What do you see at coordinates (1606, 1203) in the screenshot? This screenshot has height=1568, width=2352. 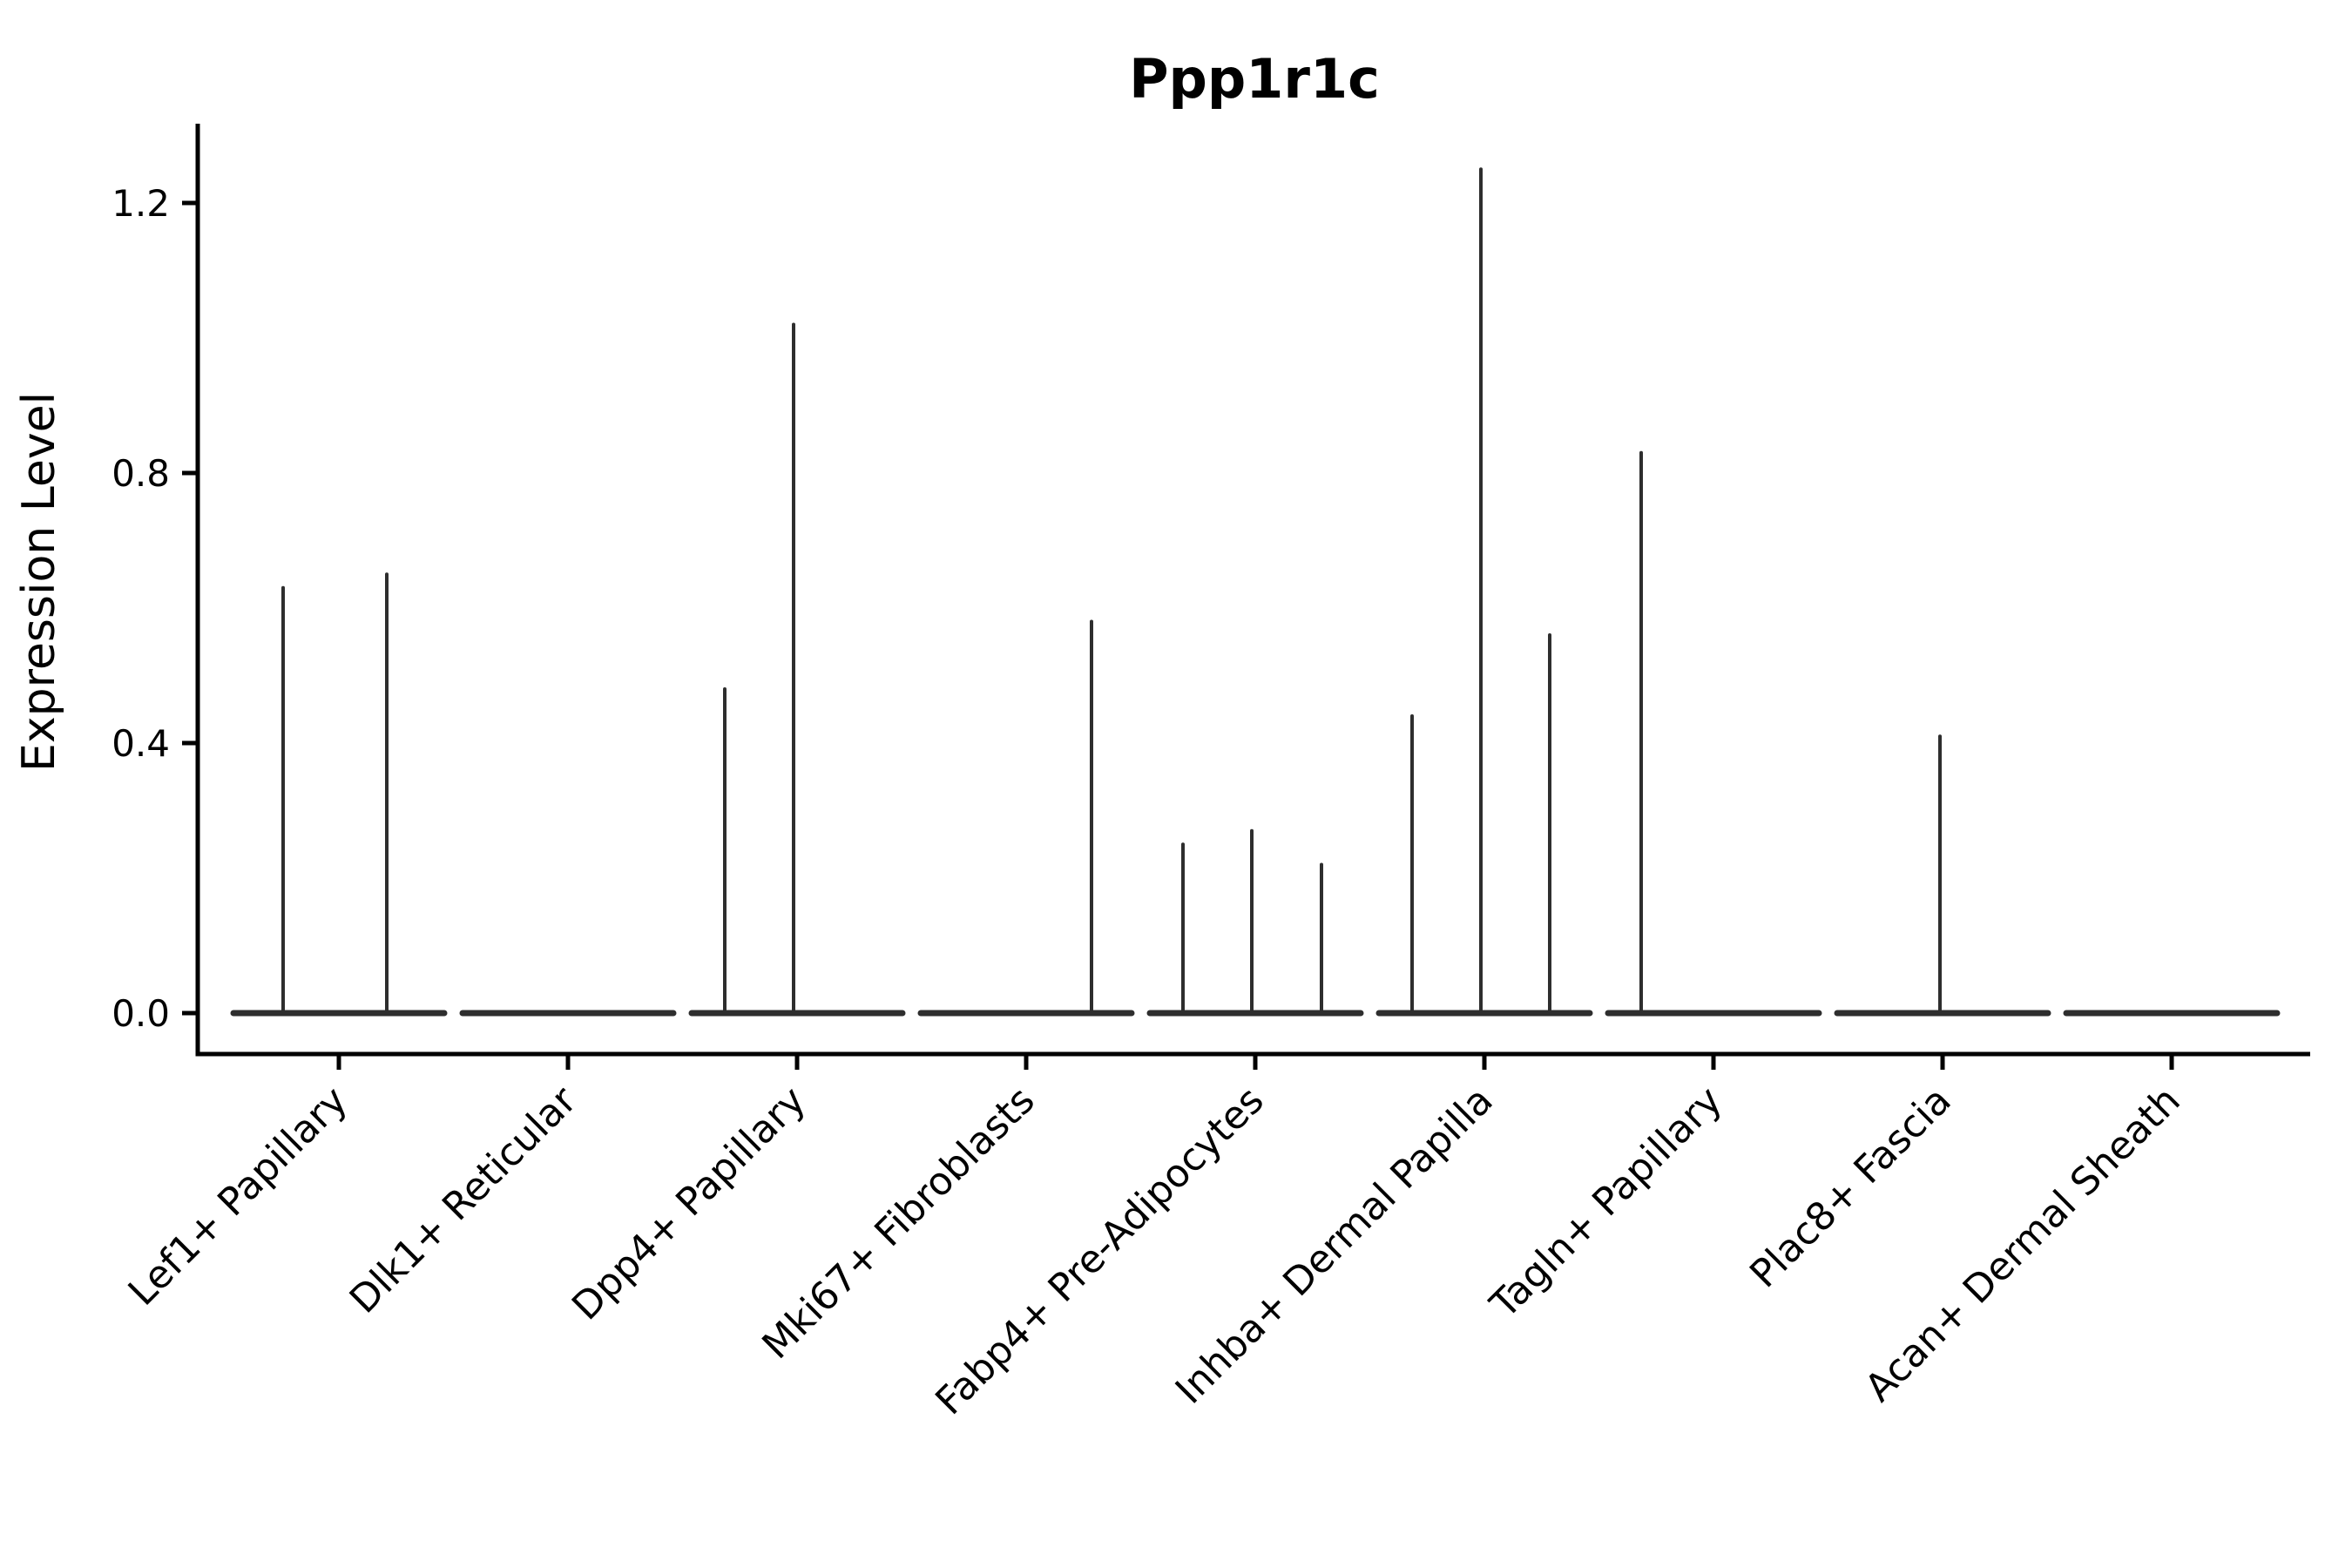 I see `x-tick-label: Tagln+ Papillary` at bounding box center [1606, 1203].